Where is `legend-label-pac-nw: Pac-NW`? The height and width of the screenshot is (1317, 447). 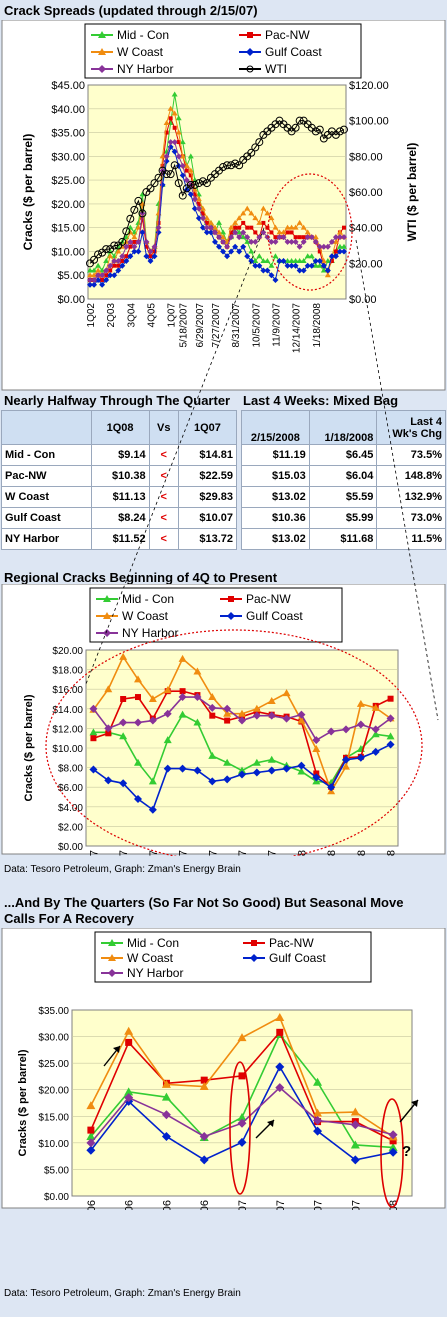 legend-label-pac-nw: Pac-NW is located at coordinates (287, 35).